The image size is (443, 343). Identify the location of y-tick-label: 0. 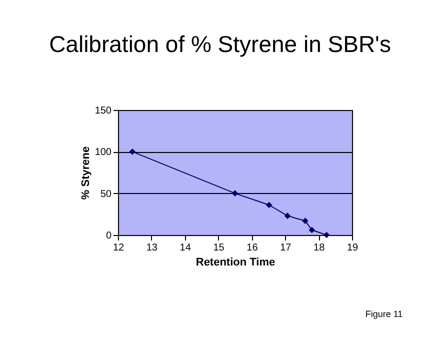
(109, 236).